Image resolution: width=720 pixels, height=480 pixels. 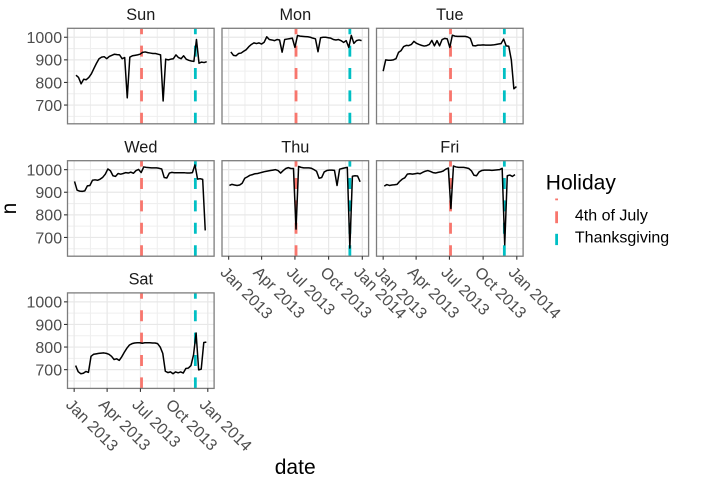 What do you see at coordinates (449, 148) in the screenshot?
I see `svg-text: Fri` at bounding box center [449, 148].